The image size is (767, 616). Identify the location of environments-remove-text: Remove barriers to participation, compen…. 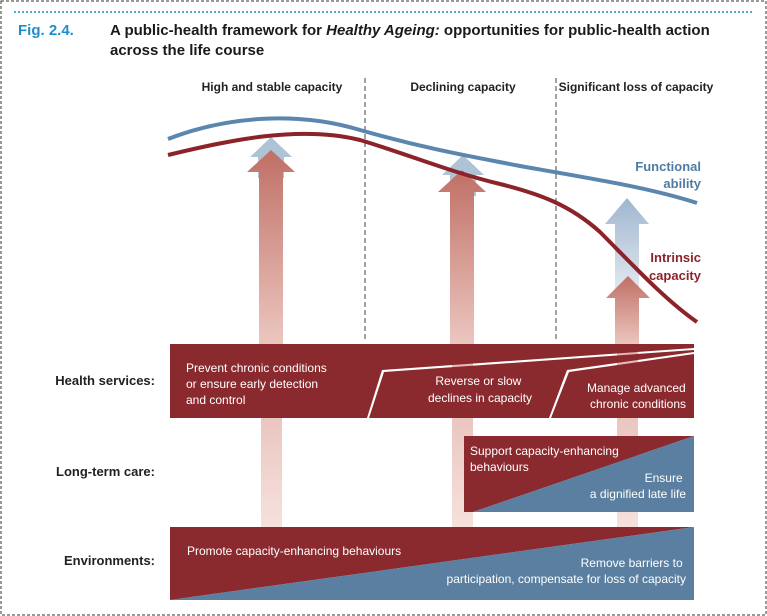
(566, 571).